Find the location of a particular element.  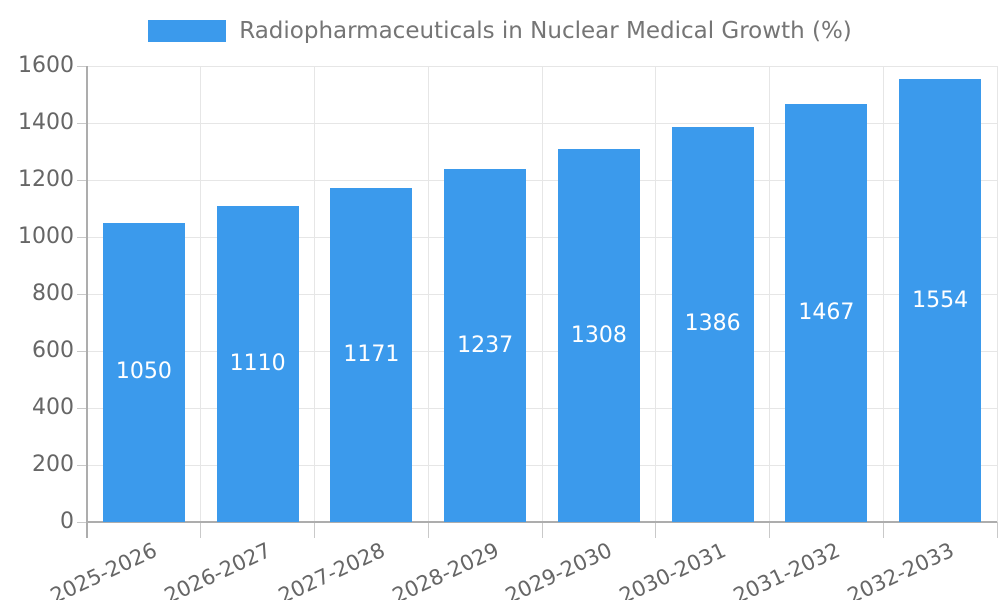

bar-2028-2029: 1237 is located at coordinates (485, 345).